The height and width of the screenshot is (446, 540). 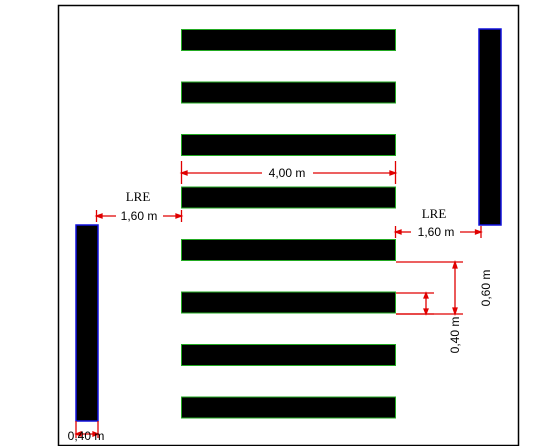 I want to click on lre-left-label: LRE, so click(x=138, y=196).